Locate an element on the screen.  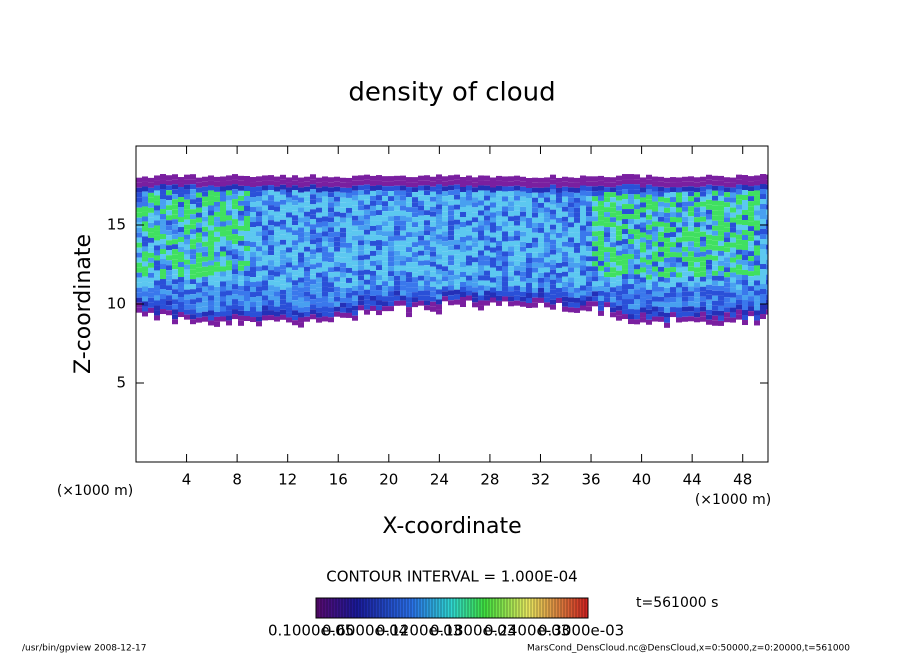
y-unit: (×1000 m) is located at coordinates (95, 491).